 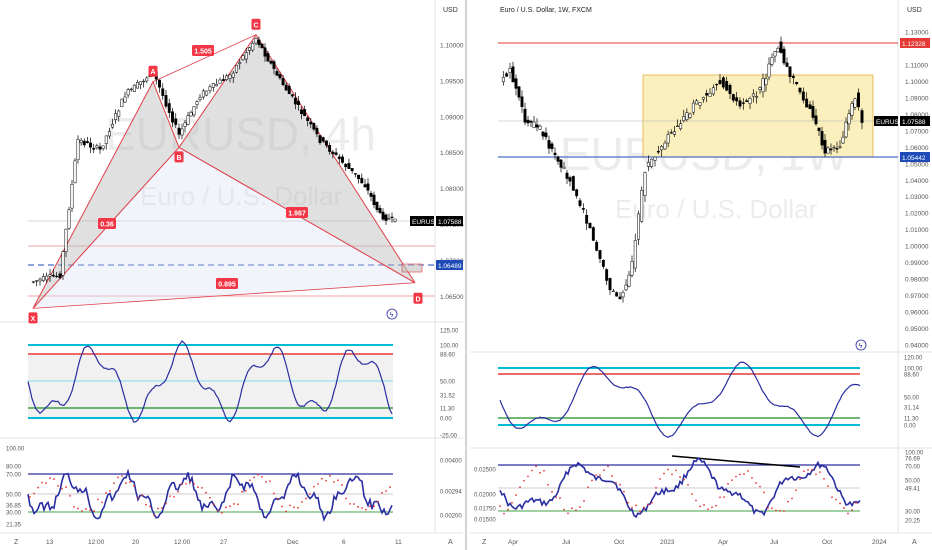 What do you see at coordinates (910, 427) in the screenshot?
I see `right-rsi-axis-label: 0.00` at bounding box center [910, 427].